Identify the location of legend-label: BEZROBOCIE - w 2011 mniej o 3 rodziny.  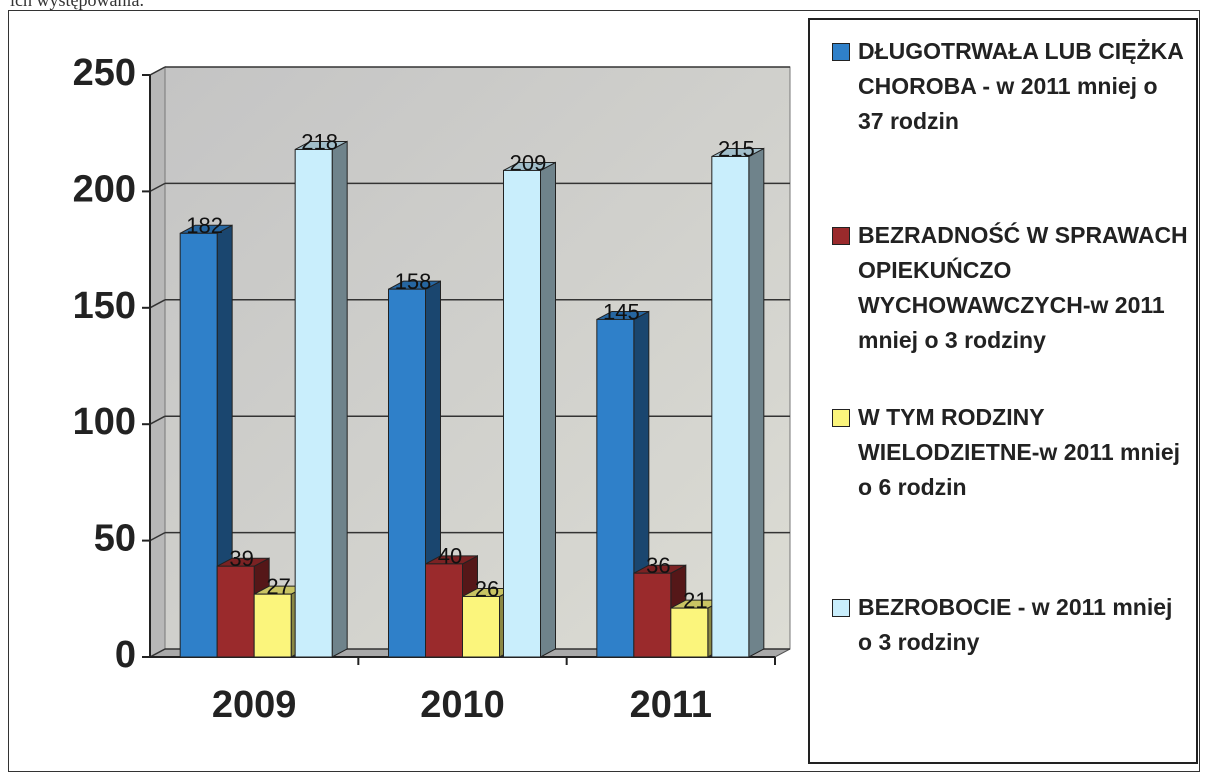
(1015, 624).